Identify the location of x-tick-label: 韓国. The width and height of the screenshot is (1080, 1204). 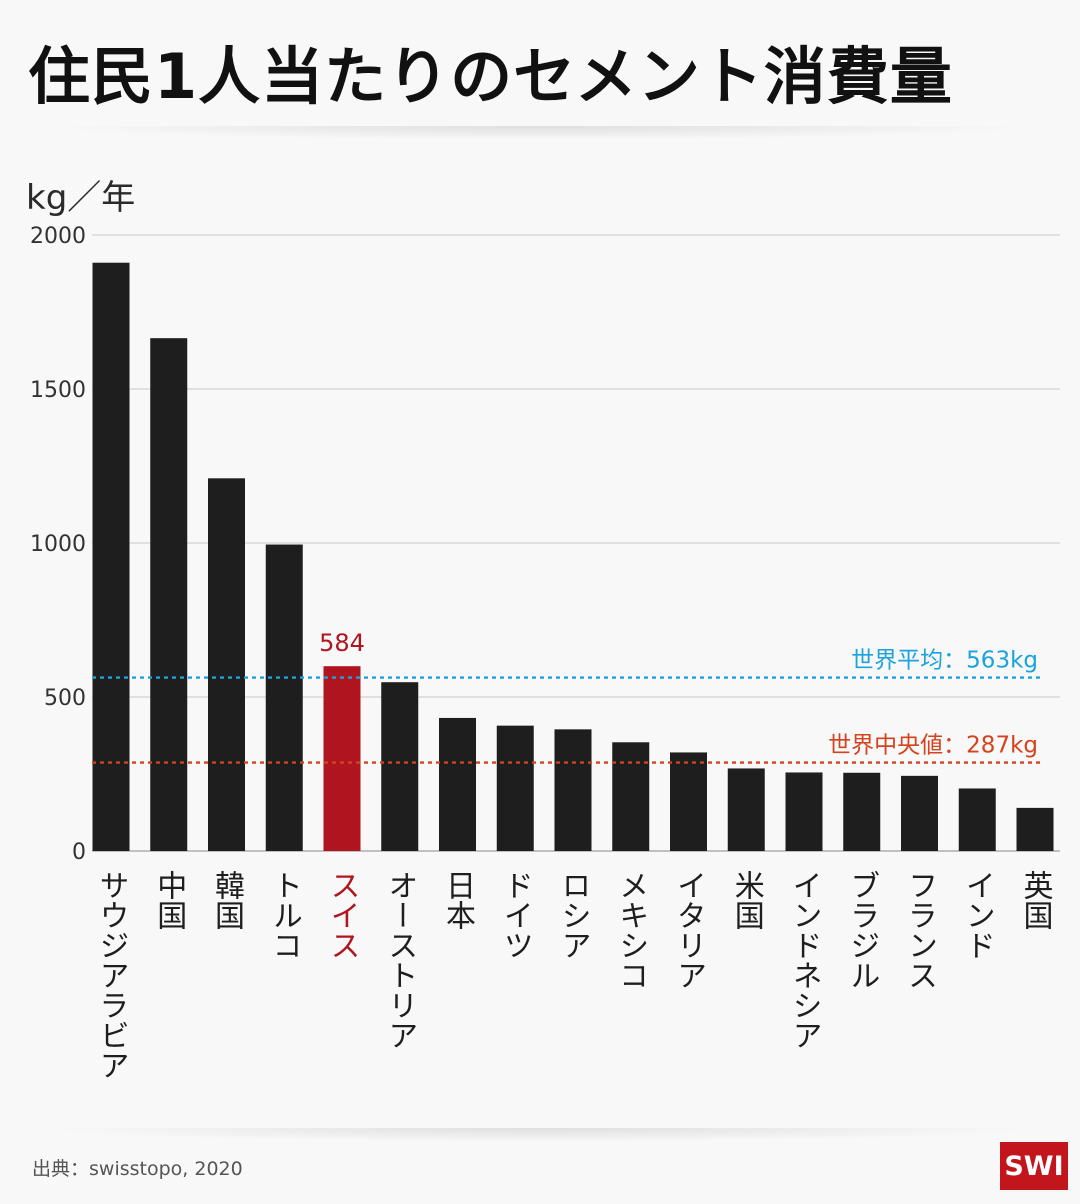
(226, 900).